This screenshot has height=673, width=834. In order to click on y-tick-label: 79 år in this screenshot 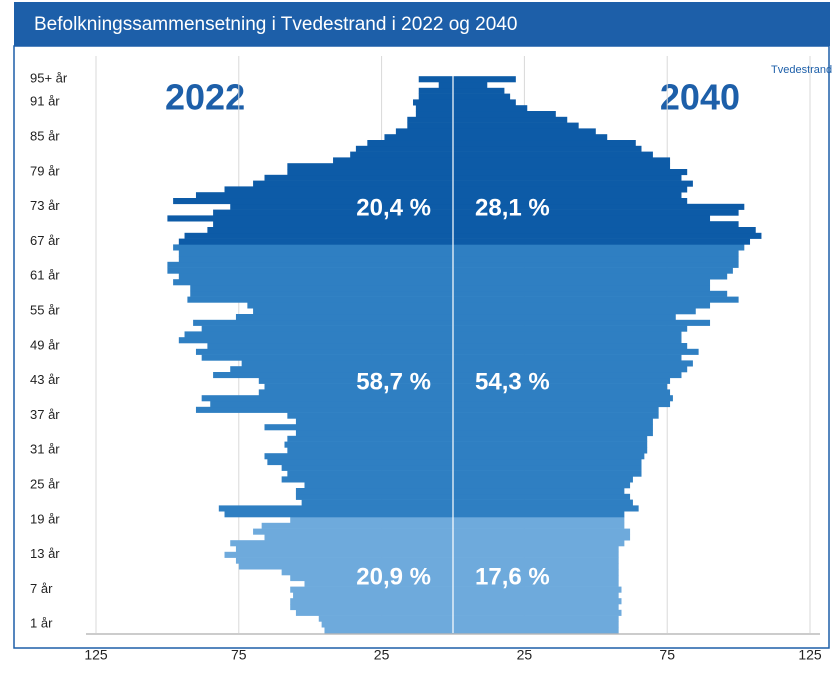, I will do `click(45, 170)`.